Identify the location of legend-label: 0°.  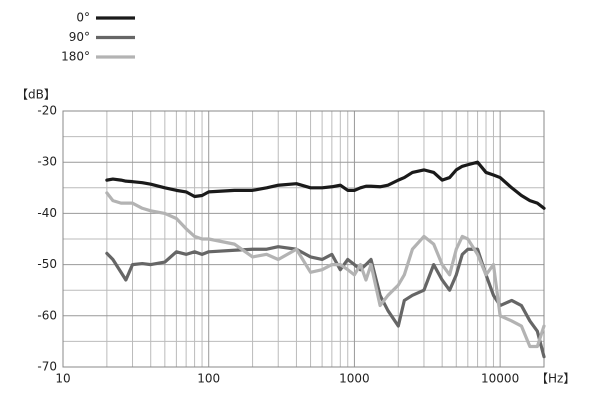
(83, 18).